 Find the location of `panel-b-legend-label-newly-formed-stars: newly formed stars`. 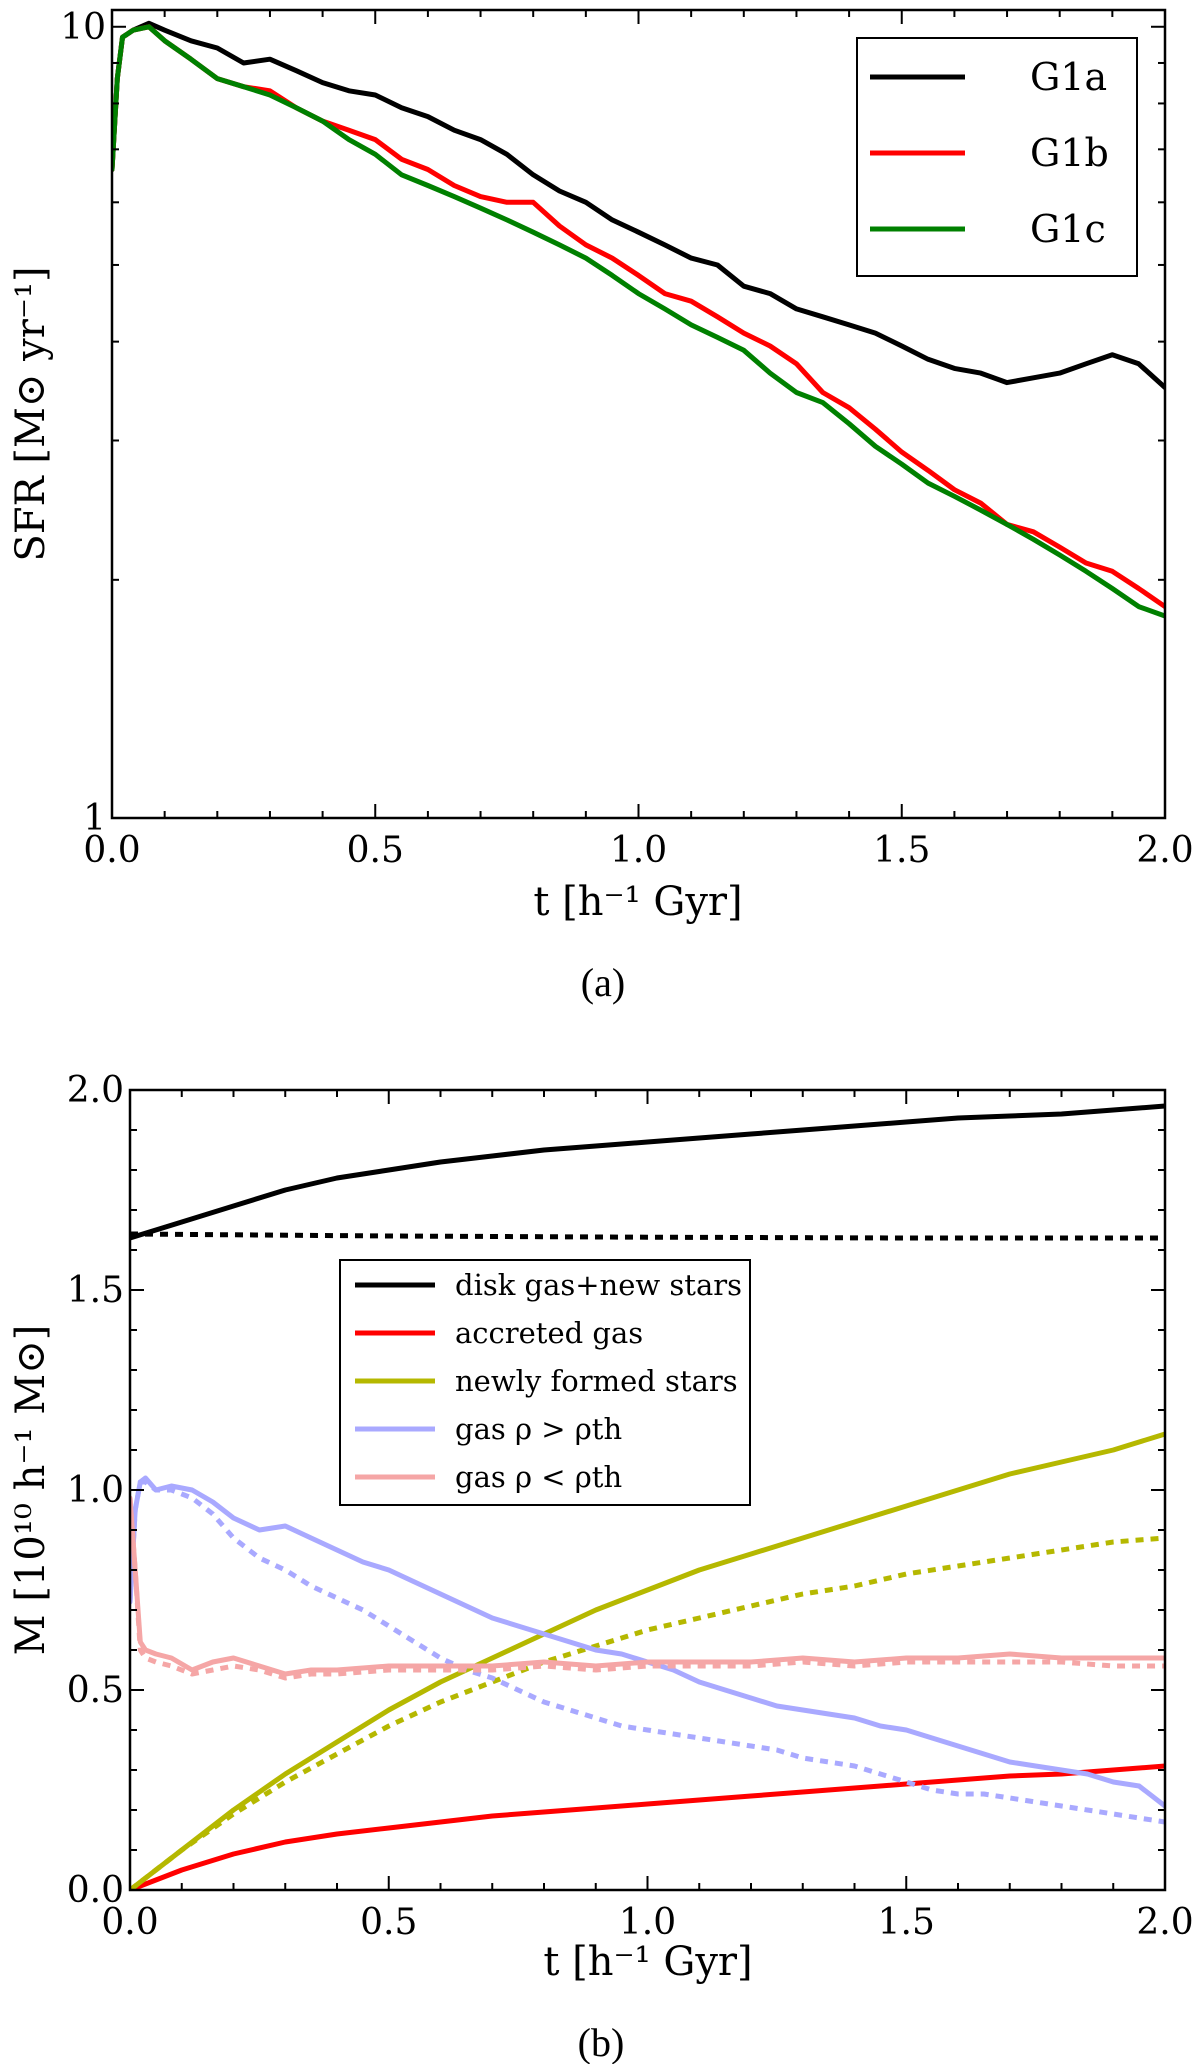

panel-b-legend-label-newly-formed-stars: newly formed stars is located at coordinates (596, 1381).